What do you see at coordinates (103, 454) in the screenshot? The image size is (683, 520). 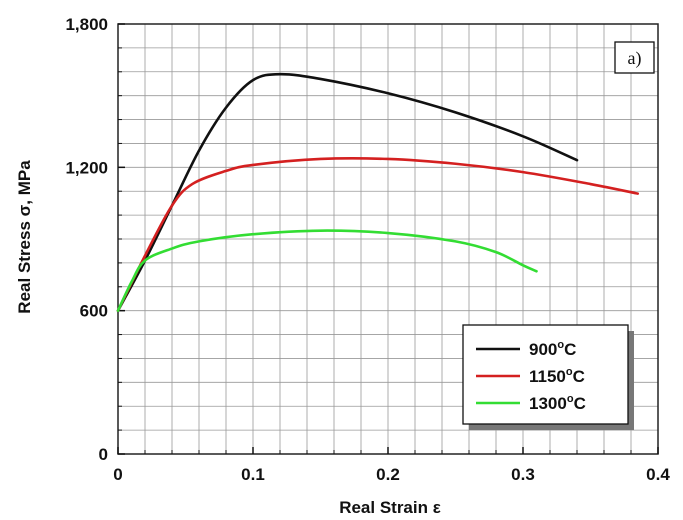 I see `y-tick-label: 0` at bounding box center [103, 454].